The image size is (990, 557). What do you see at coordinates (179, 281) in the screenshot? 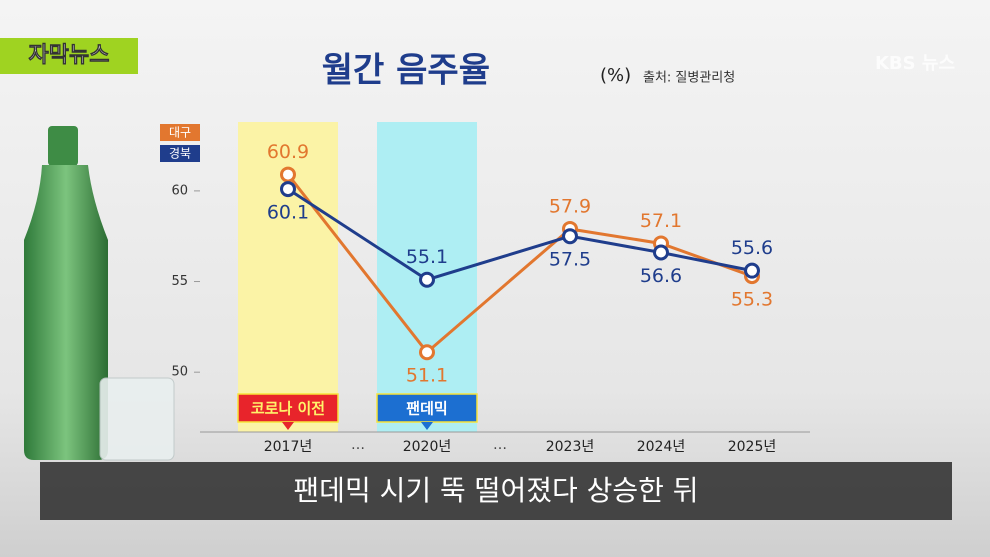
I see `y-tick-label: 55` at bounding box center [179, 281].